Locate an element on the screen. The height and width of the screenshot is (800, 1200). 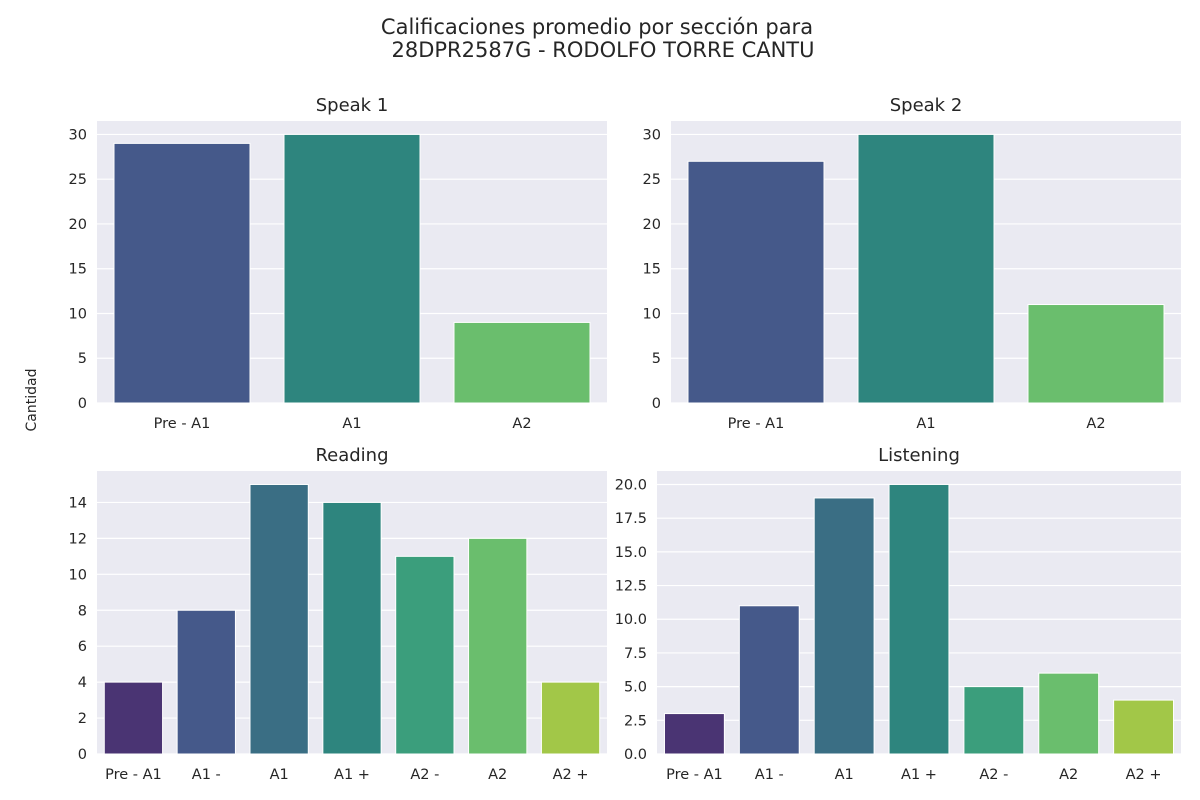
subplot-title: Speak 1 is located at coordinates (352, 105).